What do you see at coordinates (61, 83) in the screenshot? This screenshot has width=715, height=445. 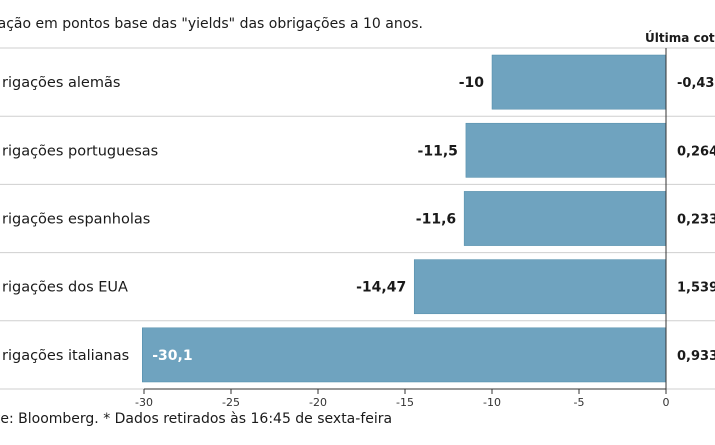 I see `category-label: rigações alemãs` at bounding box center [61, 83].